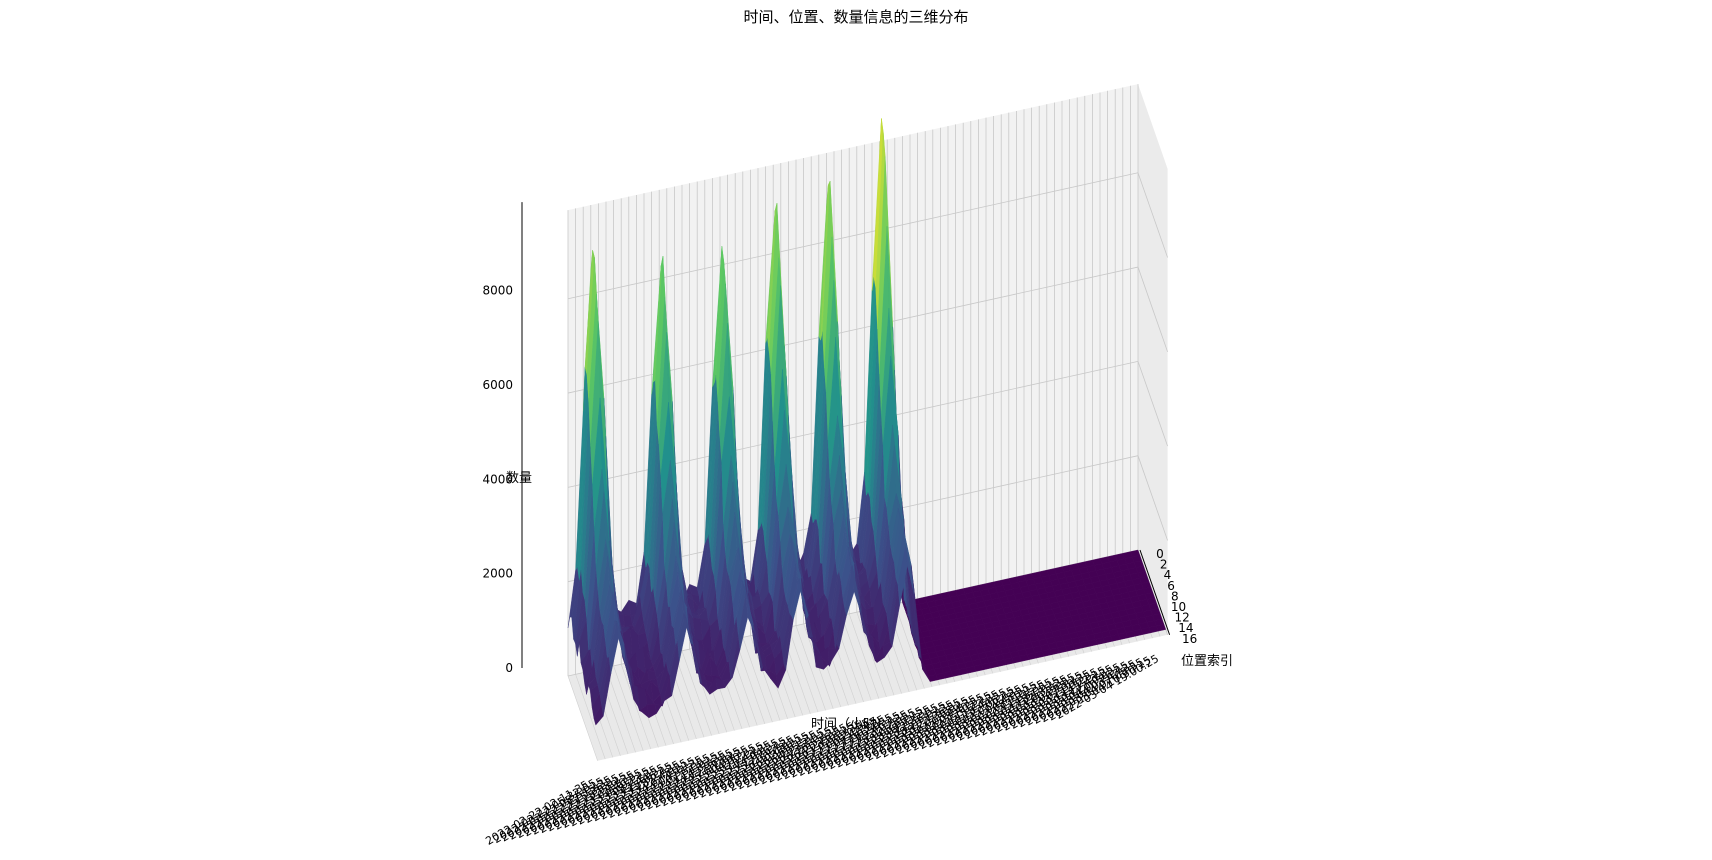  I want to click on z-tick-label: 0, so click(509, 668).